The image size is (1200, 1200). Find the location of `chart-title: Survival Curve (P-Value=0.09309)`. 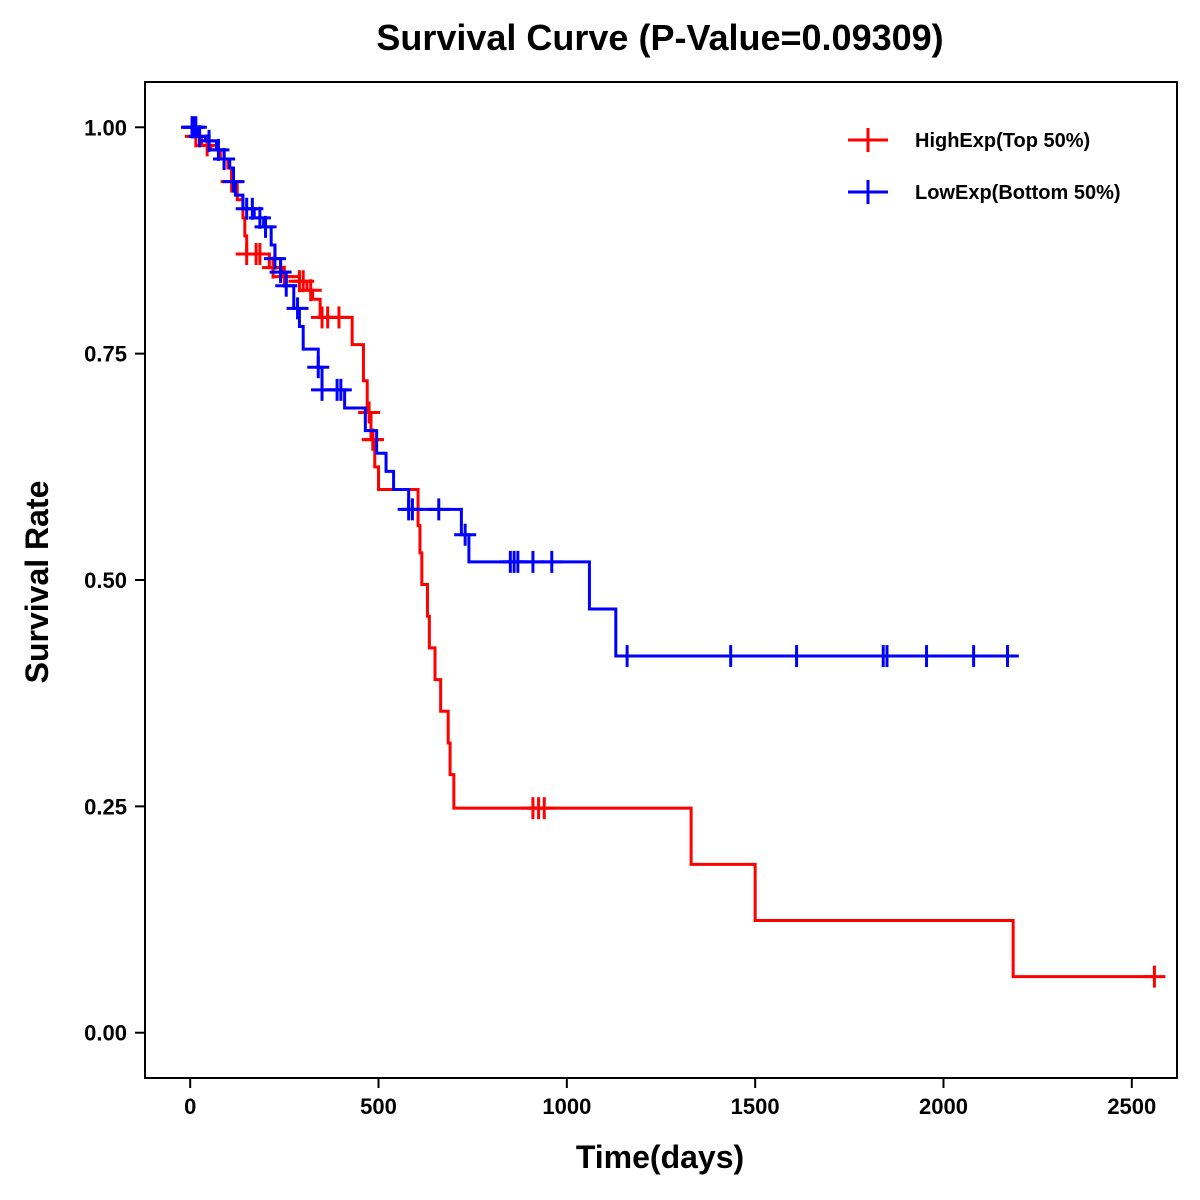

chart-title: Survival Curve (P-Value=0.09309) is located at coordinates (659, 37).